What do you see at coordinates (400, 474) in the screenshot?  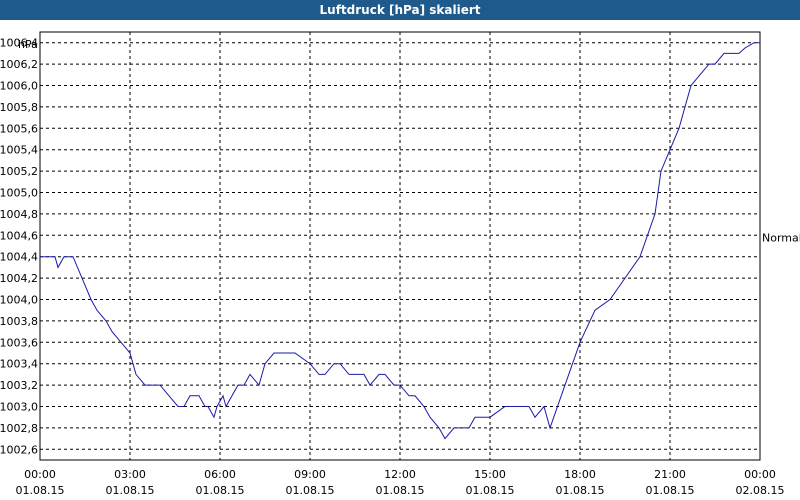 I see `x-tick-time-label: 12:00` at bounding box center [400, 474].